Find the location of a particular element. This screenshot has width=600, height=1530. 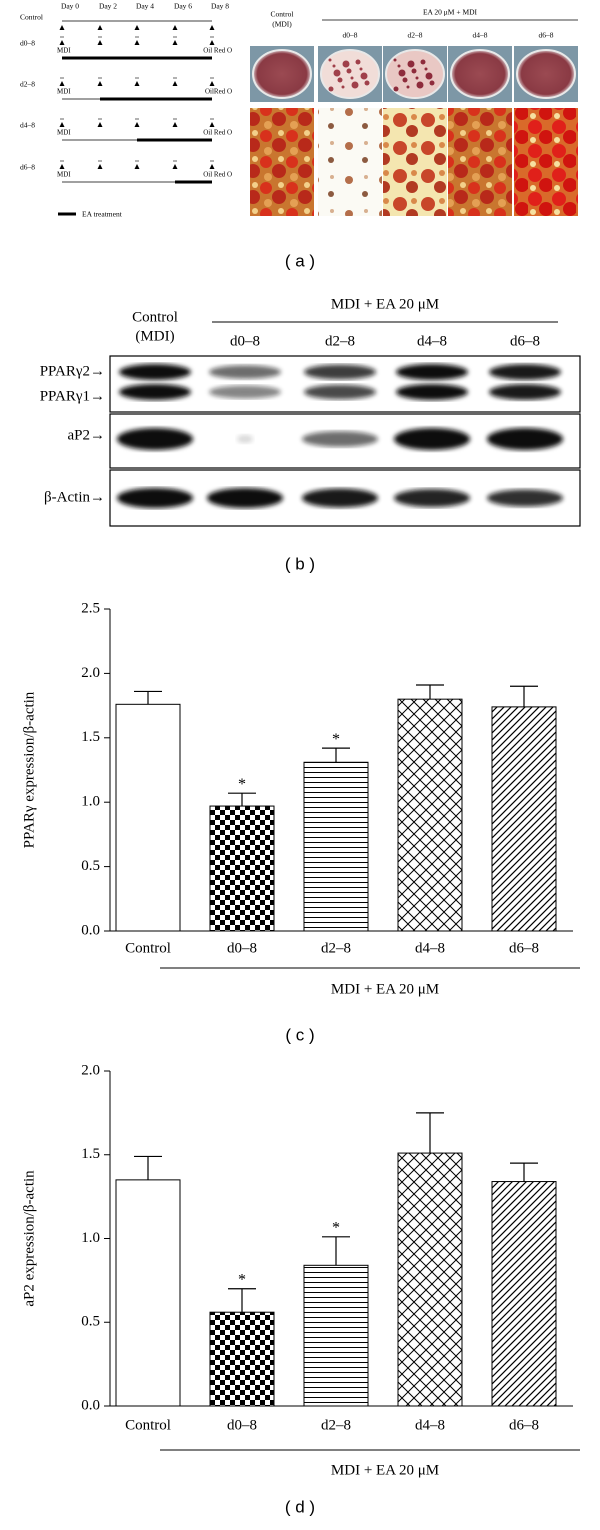

label: PPARγ2→ is located at coordinates (72, 371).